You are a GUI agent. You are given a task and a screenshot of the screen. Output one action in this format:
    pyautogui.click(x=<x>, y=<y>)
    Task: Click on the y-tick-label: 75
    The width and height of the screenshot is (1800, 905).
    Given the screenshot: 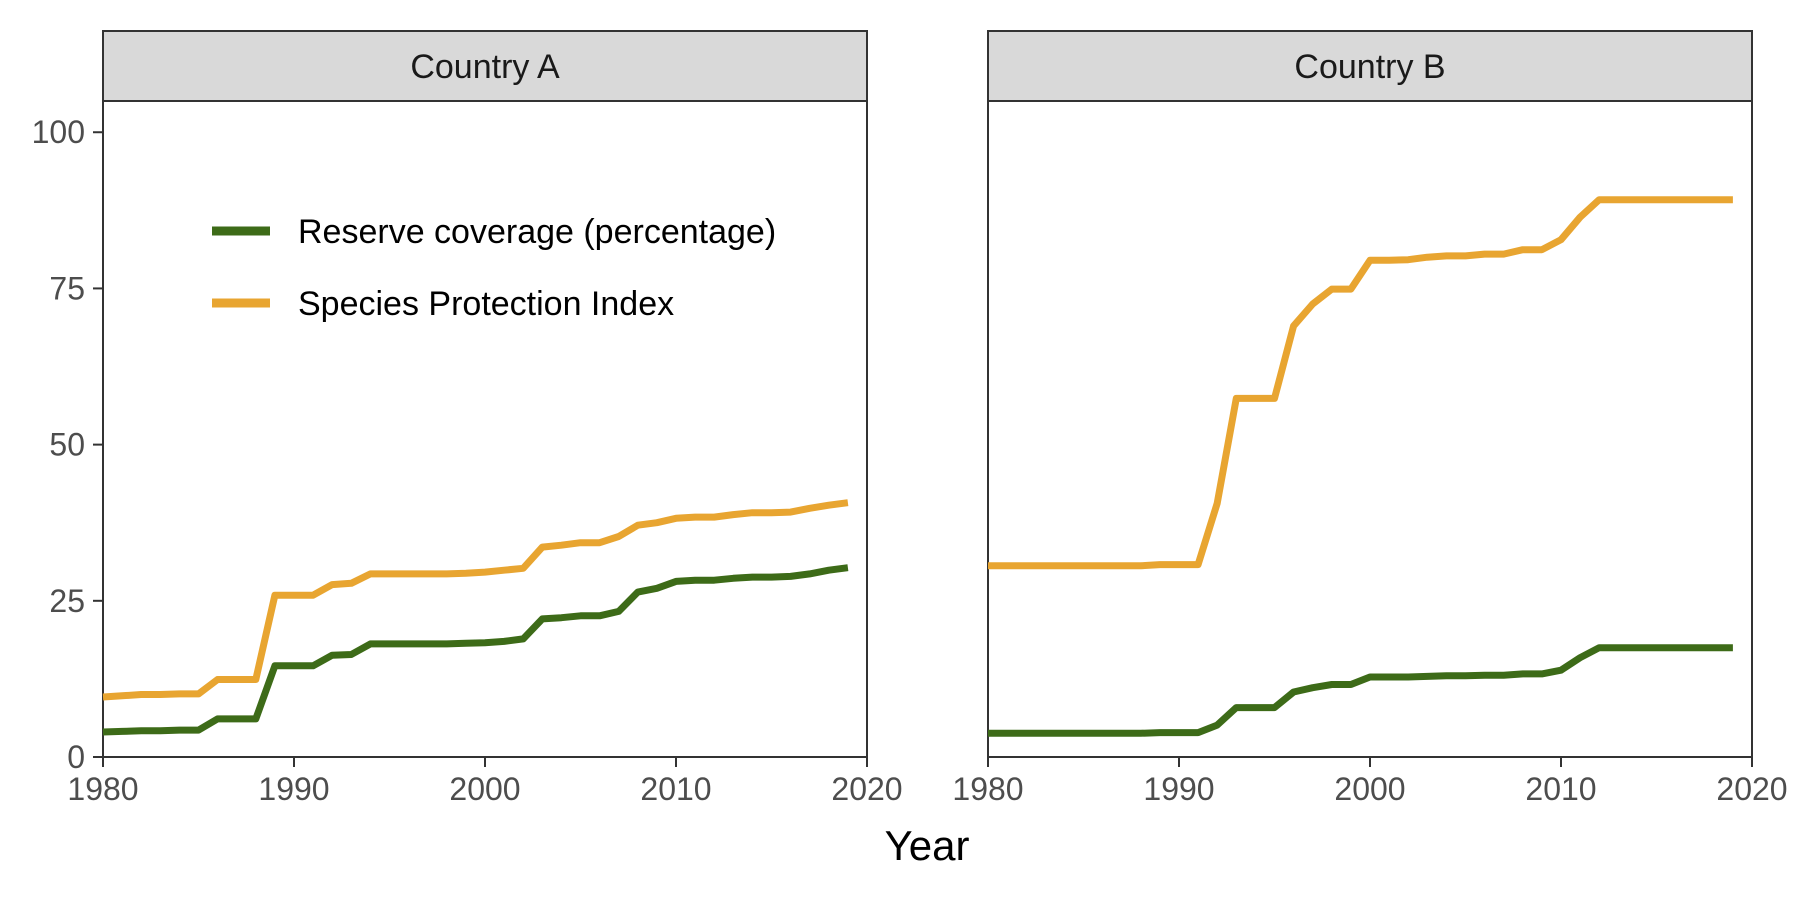 What is the action you would take?
    pyautogui.click(x=67, y=288)
    